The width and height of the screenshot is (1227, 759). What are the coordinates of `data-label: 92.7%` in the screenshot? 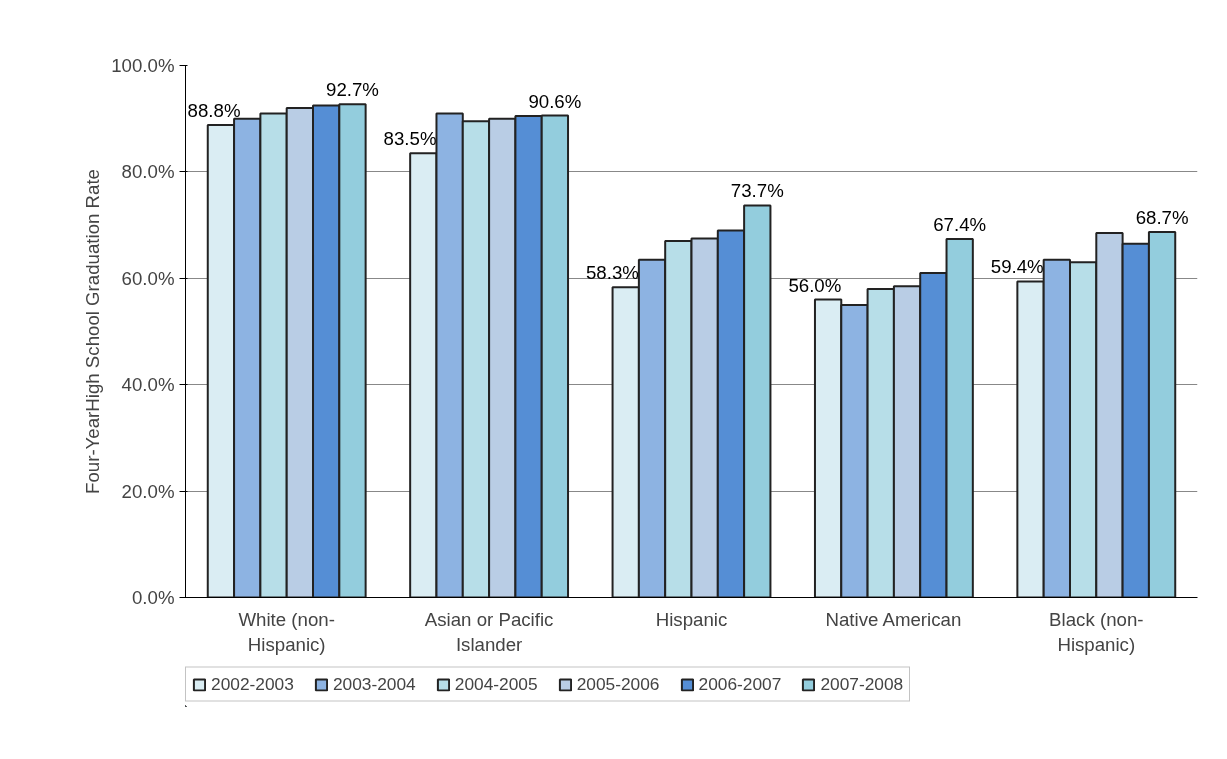 It's located at (352, 90).